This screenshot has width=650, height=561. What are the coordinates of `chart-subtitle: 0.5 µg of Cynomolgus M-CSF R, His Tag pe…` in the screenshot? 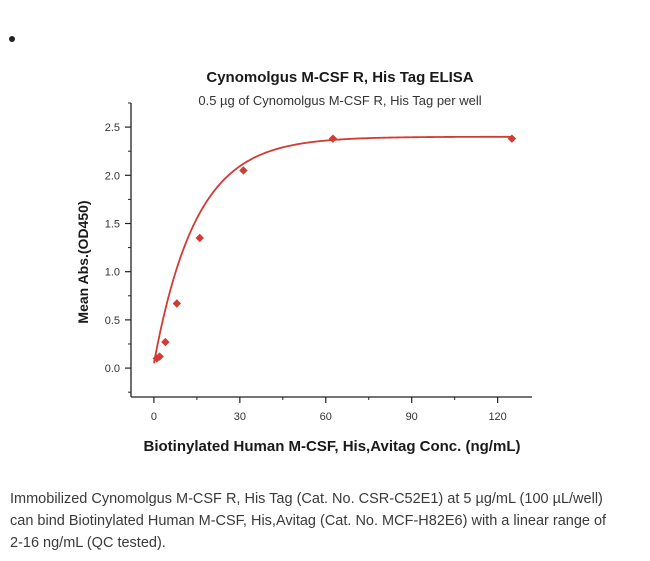 It's located at (339, 100).